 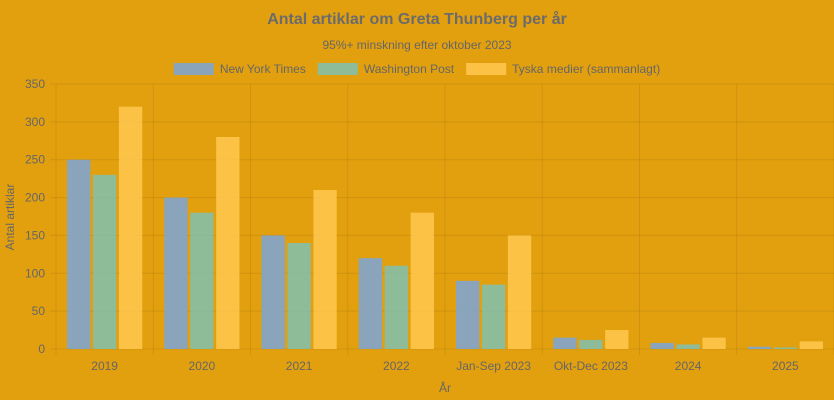 What do you see at coordinates (35, 84) in the screenshot?
I see `y-tick-label: 350` at bounding box center [35, 84].